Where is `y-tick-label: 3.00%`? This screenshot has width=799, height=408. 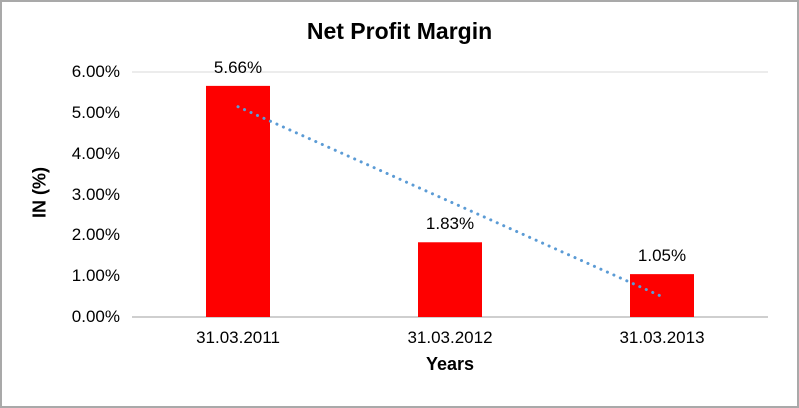 y-tick-label: 3.00% is located at coordinates (95, 194).